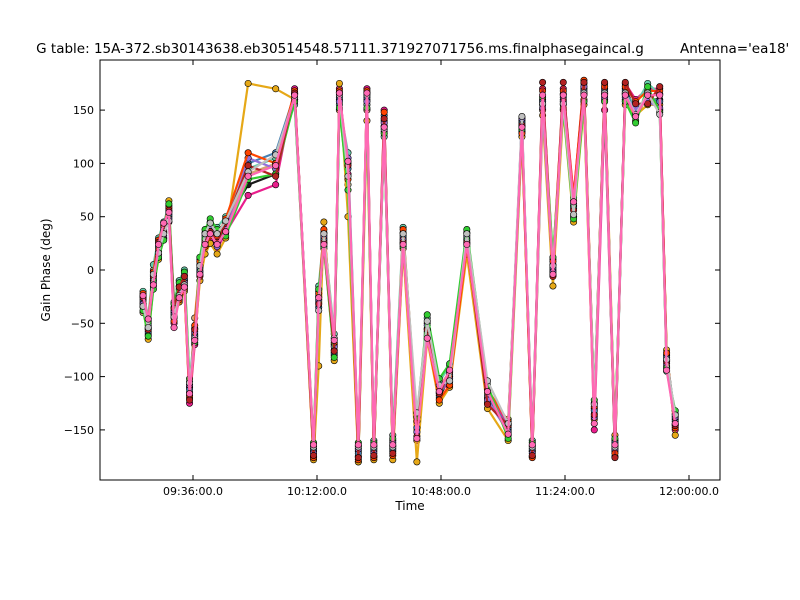  Describe the element at coordinates (82, 323) in the screenshot. I see `y-tick-label: −50` at that location.